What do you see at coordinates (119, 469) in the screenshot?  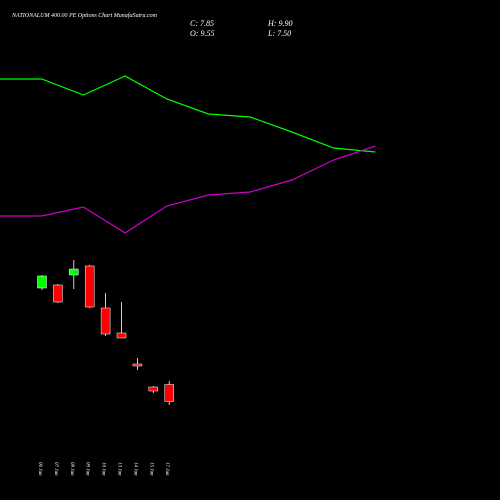 I see `x-tick-label: 13 Jun` at bounding box center [119, 469].